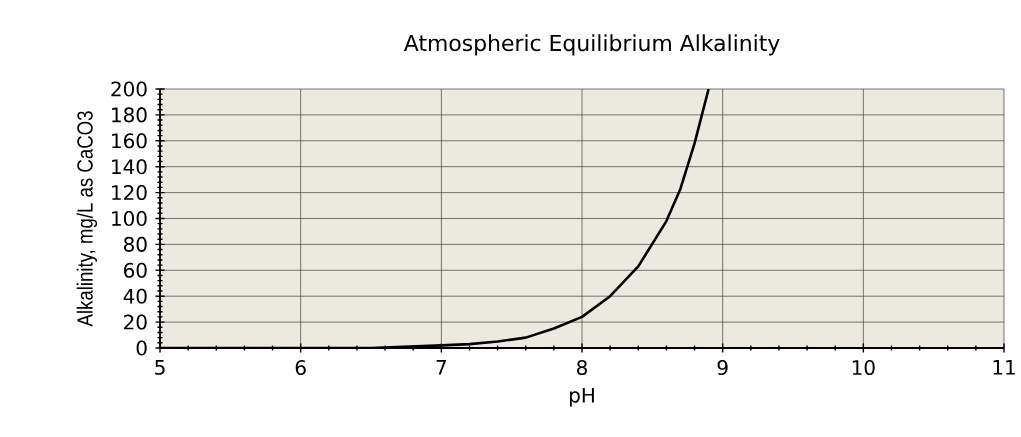  I want to click on y-tick-label: 0, so click(141, 348).